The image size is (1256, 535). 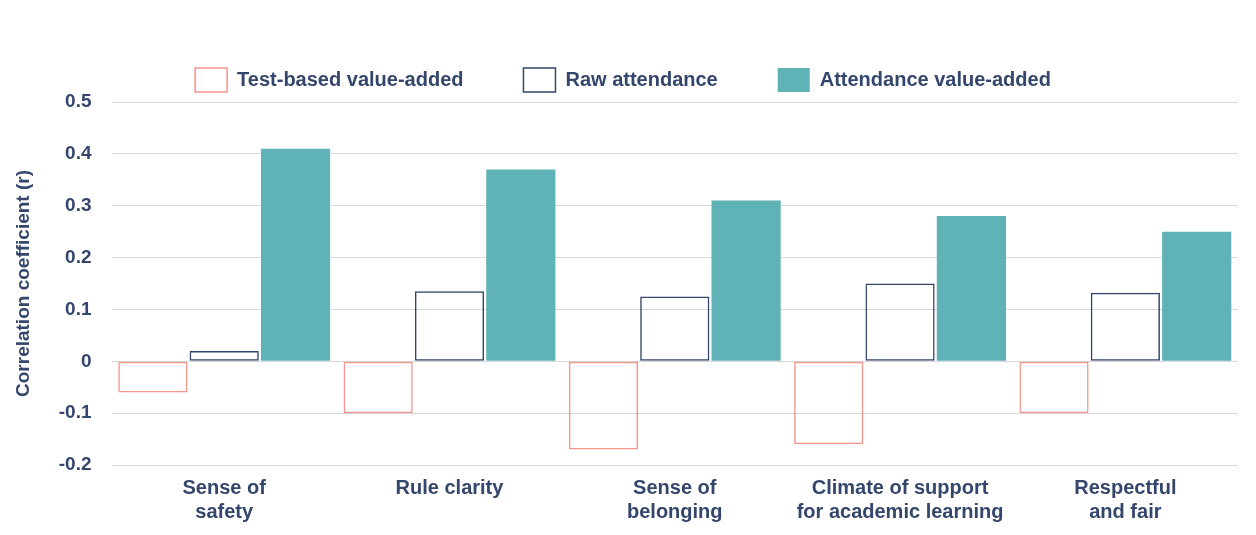 I want to click on y-axis-title: Correlation coefficient (r), so click(x=22, y=283).